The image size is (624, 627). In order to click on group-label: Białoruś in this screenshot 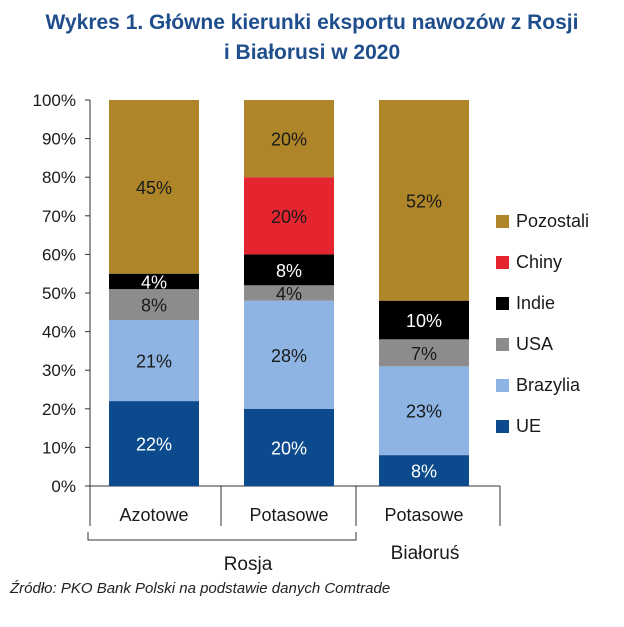, I will do `click(425, 553)`.